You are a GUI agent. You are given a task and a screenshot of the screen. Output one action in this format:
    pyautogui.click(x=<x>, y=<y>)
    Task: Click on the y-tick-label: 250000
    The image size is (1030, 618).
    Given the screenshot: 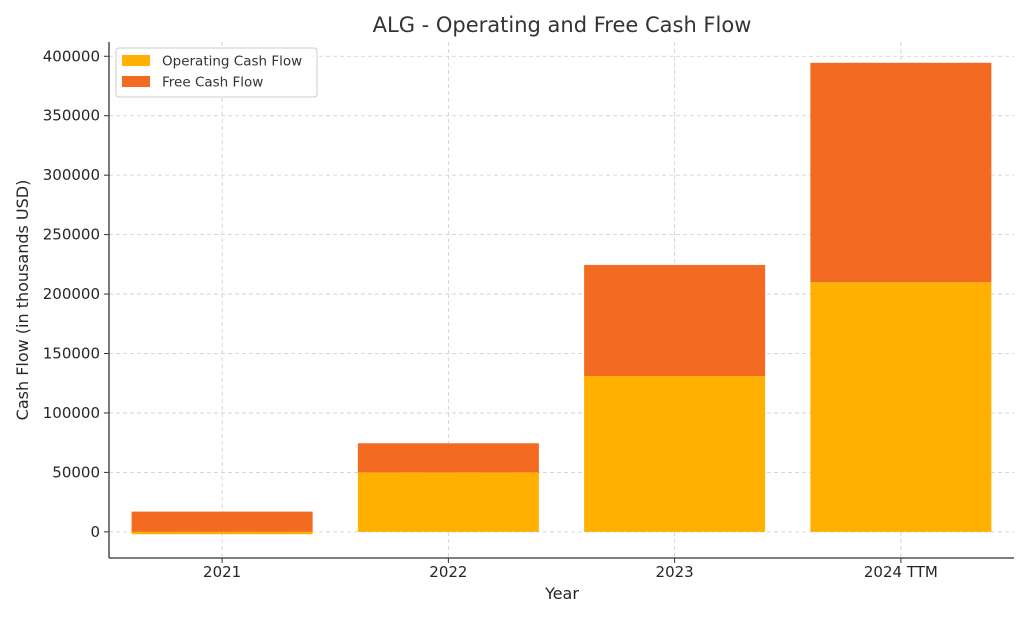 What is the action you would take?
    pyautogui.click(x=71, y=235)
    